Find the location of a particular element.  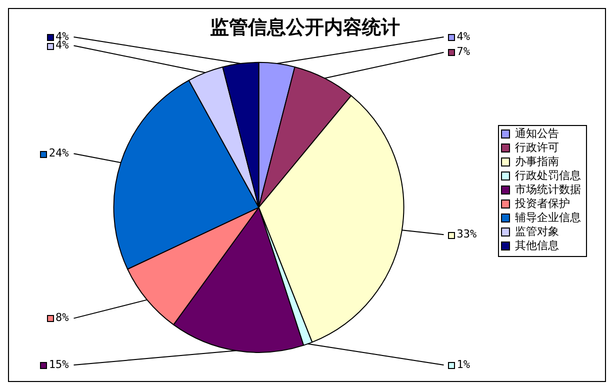

legend-label: 辅导企业信息 is located at coordinates (548, 217).